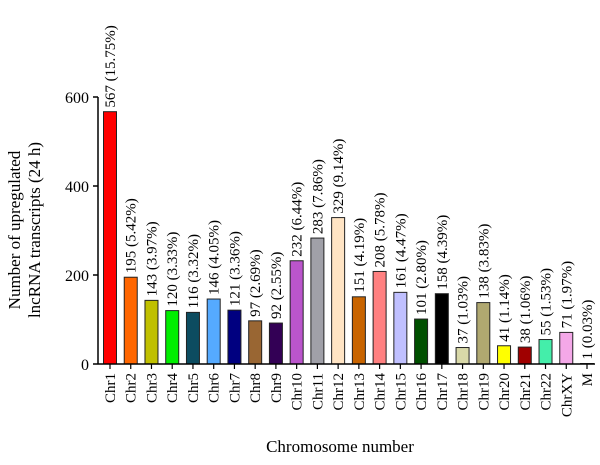 This screenshot has width=600, height=465. What do you see at coordinates (422, 392) in the screenshot?
I see `x-tick-label: Chr16` at bounding box center [422, 392].